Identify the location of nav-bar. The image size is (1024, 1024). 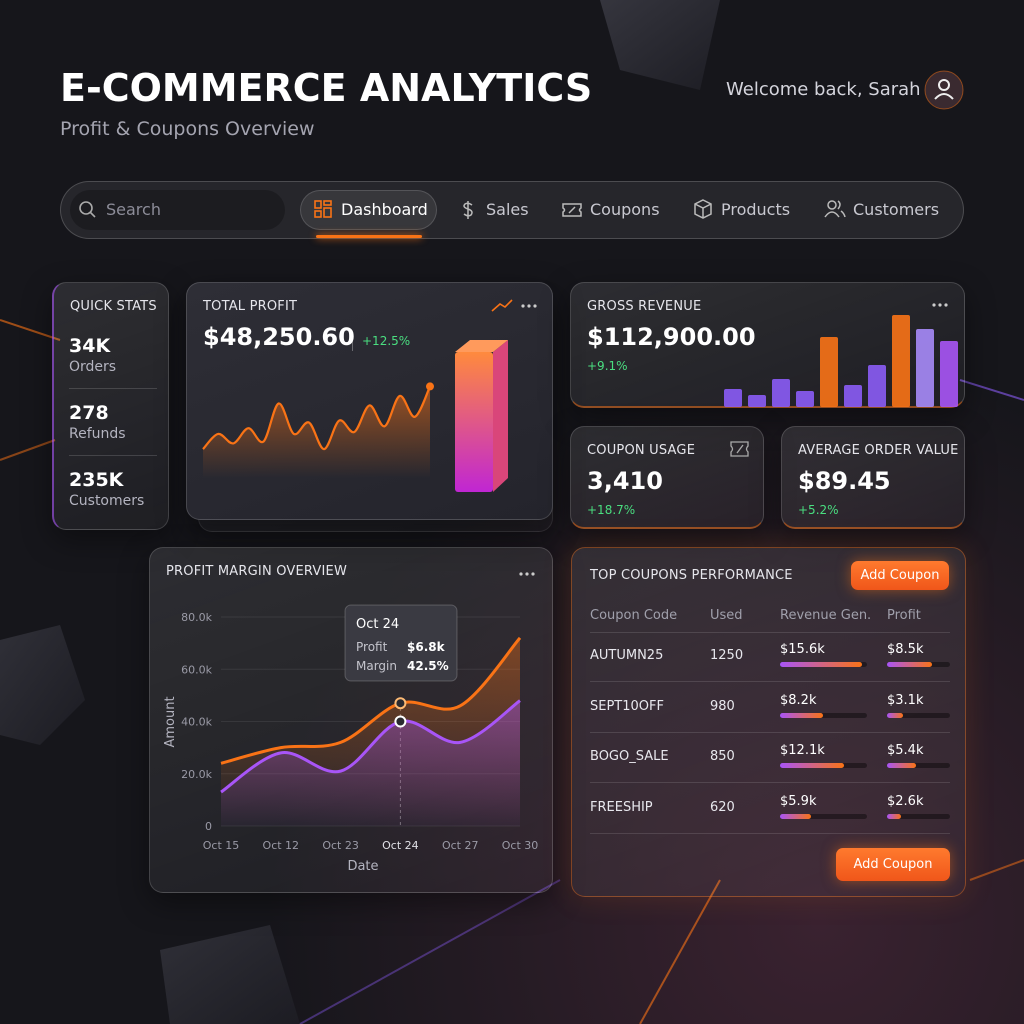
(512, 210).